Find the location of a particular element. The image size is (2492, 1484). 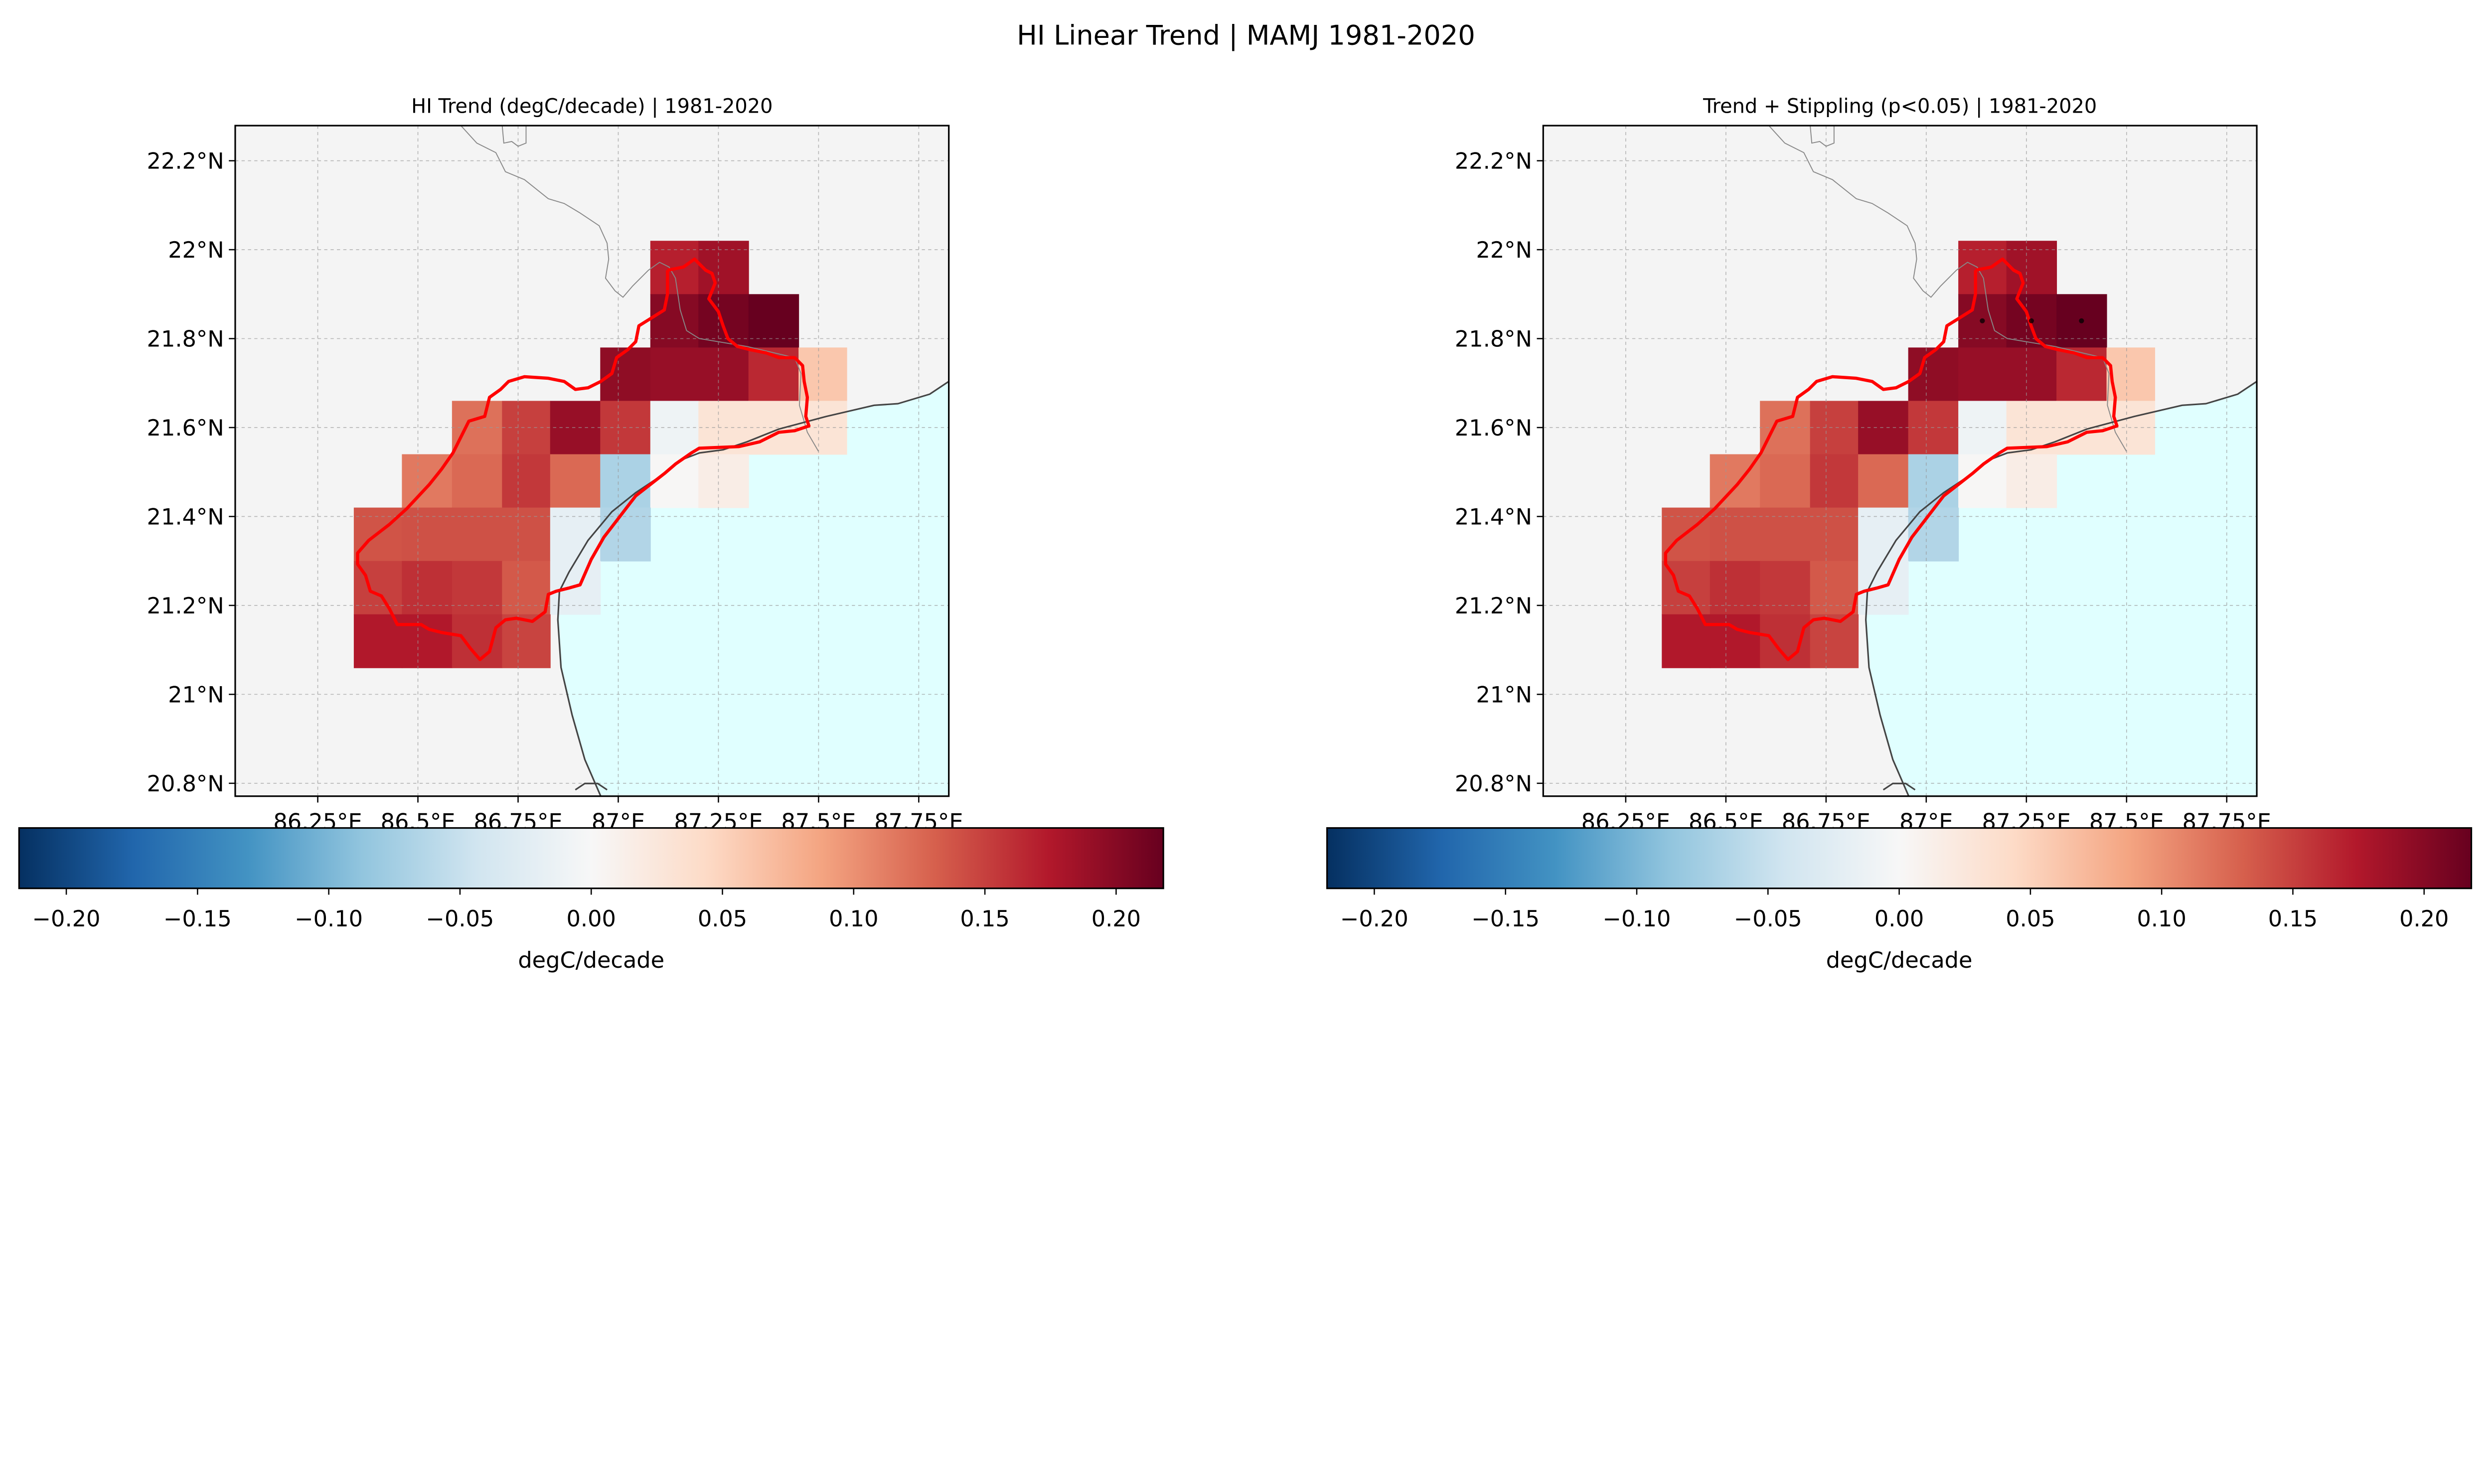

colorbar-tick-label: −0.20 is located at coordinates (1374, 919).